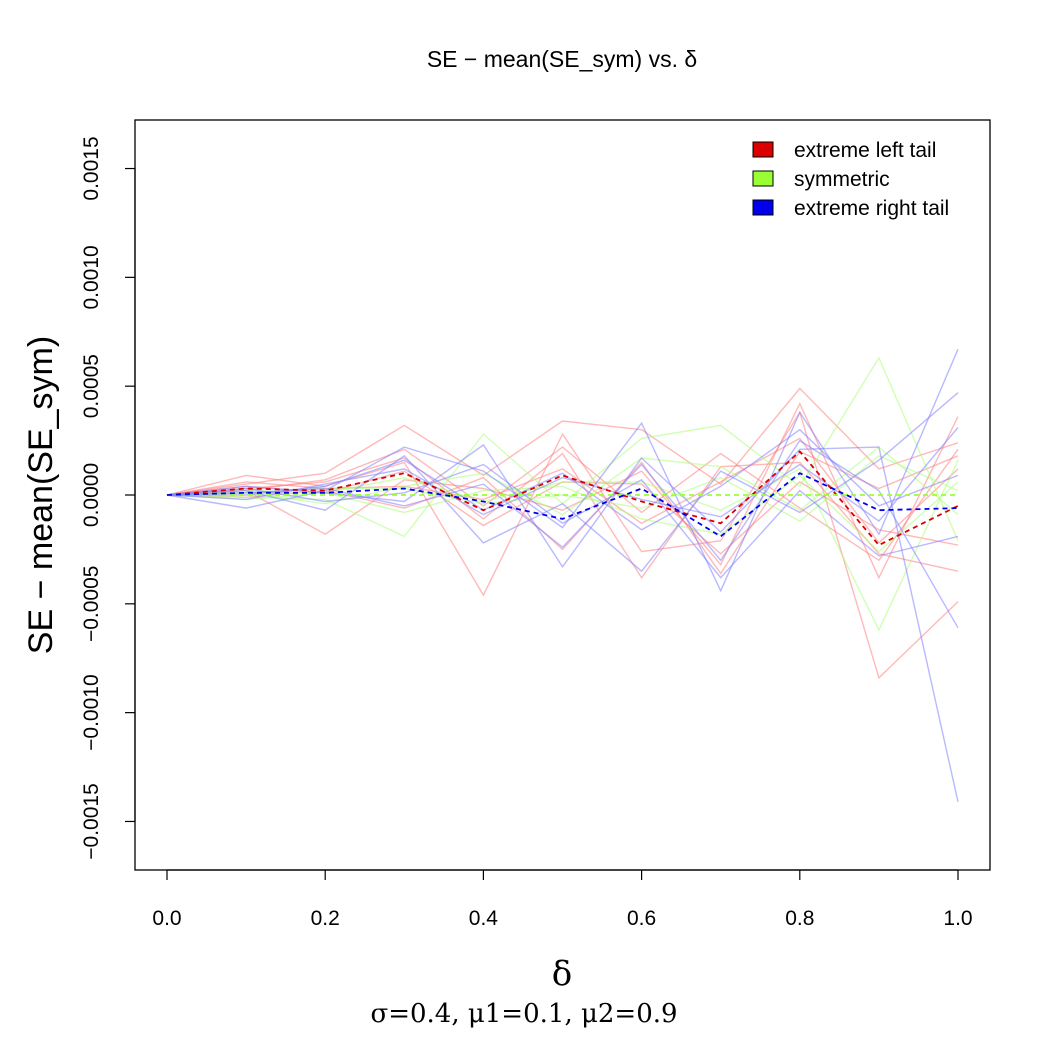 This screenshot has height=1050, width=1050. I want to click on x-tick-label: 0.0, so click(166, 918).